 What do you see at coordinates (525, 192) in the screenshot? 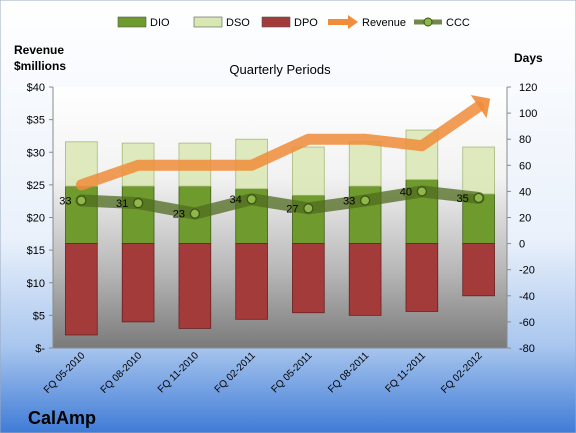
I see `right-tick-label: 40` at bounding box center [525, 192].